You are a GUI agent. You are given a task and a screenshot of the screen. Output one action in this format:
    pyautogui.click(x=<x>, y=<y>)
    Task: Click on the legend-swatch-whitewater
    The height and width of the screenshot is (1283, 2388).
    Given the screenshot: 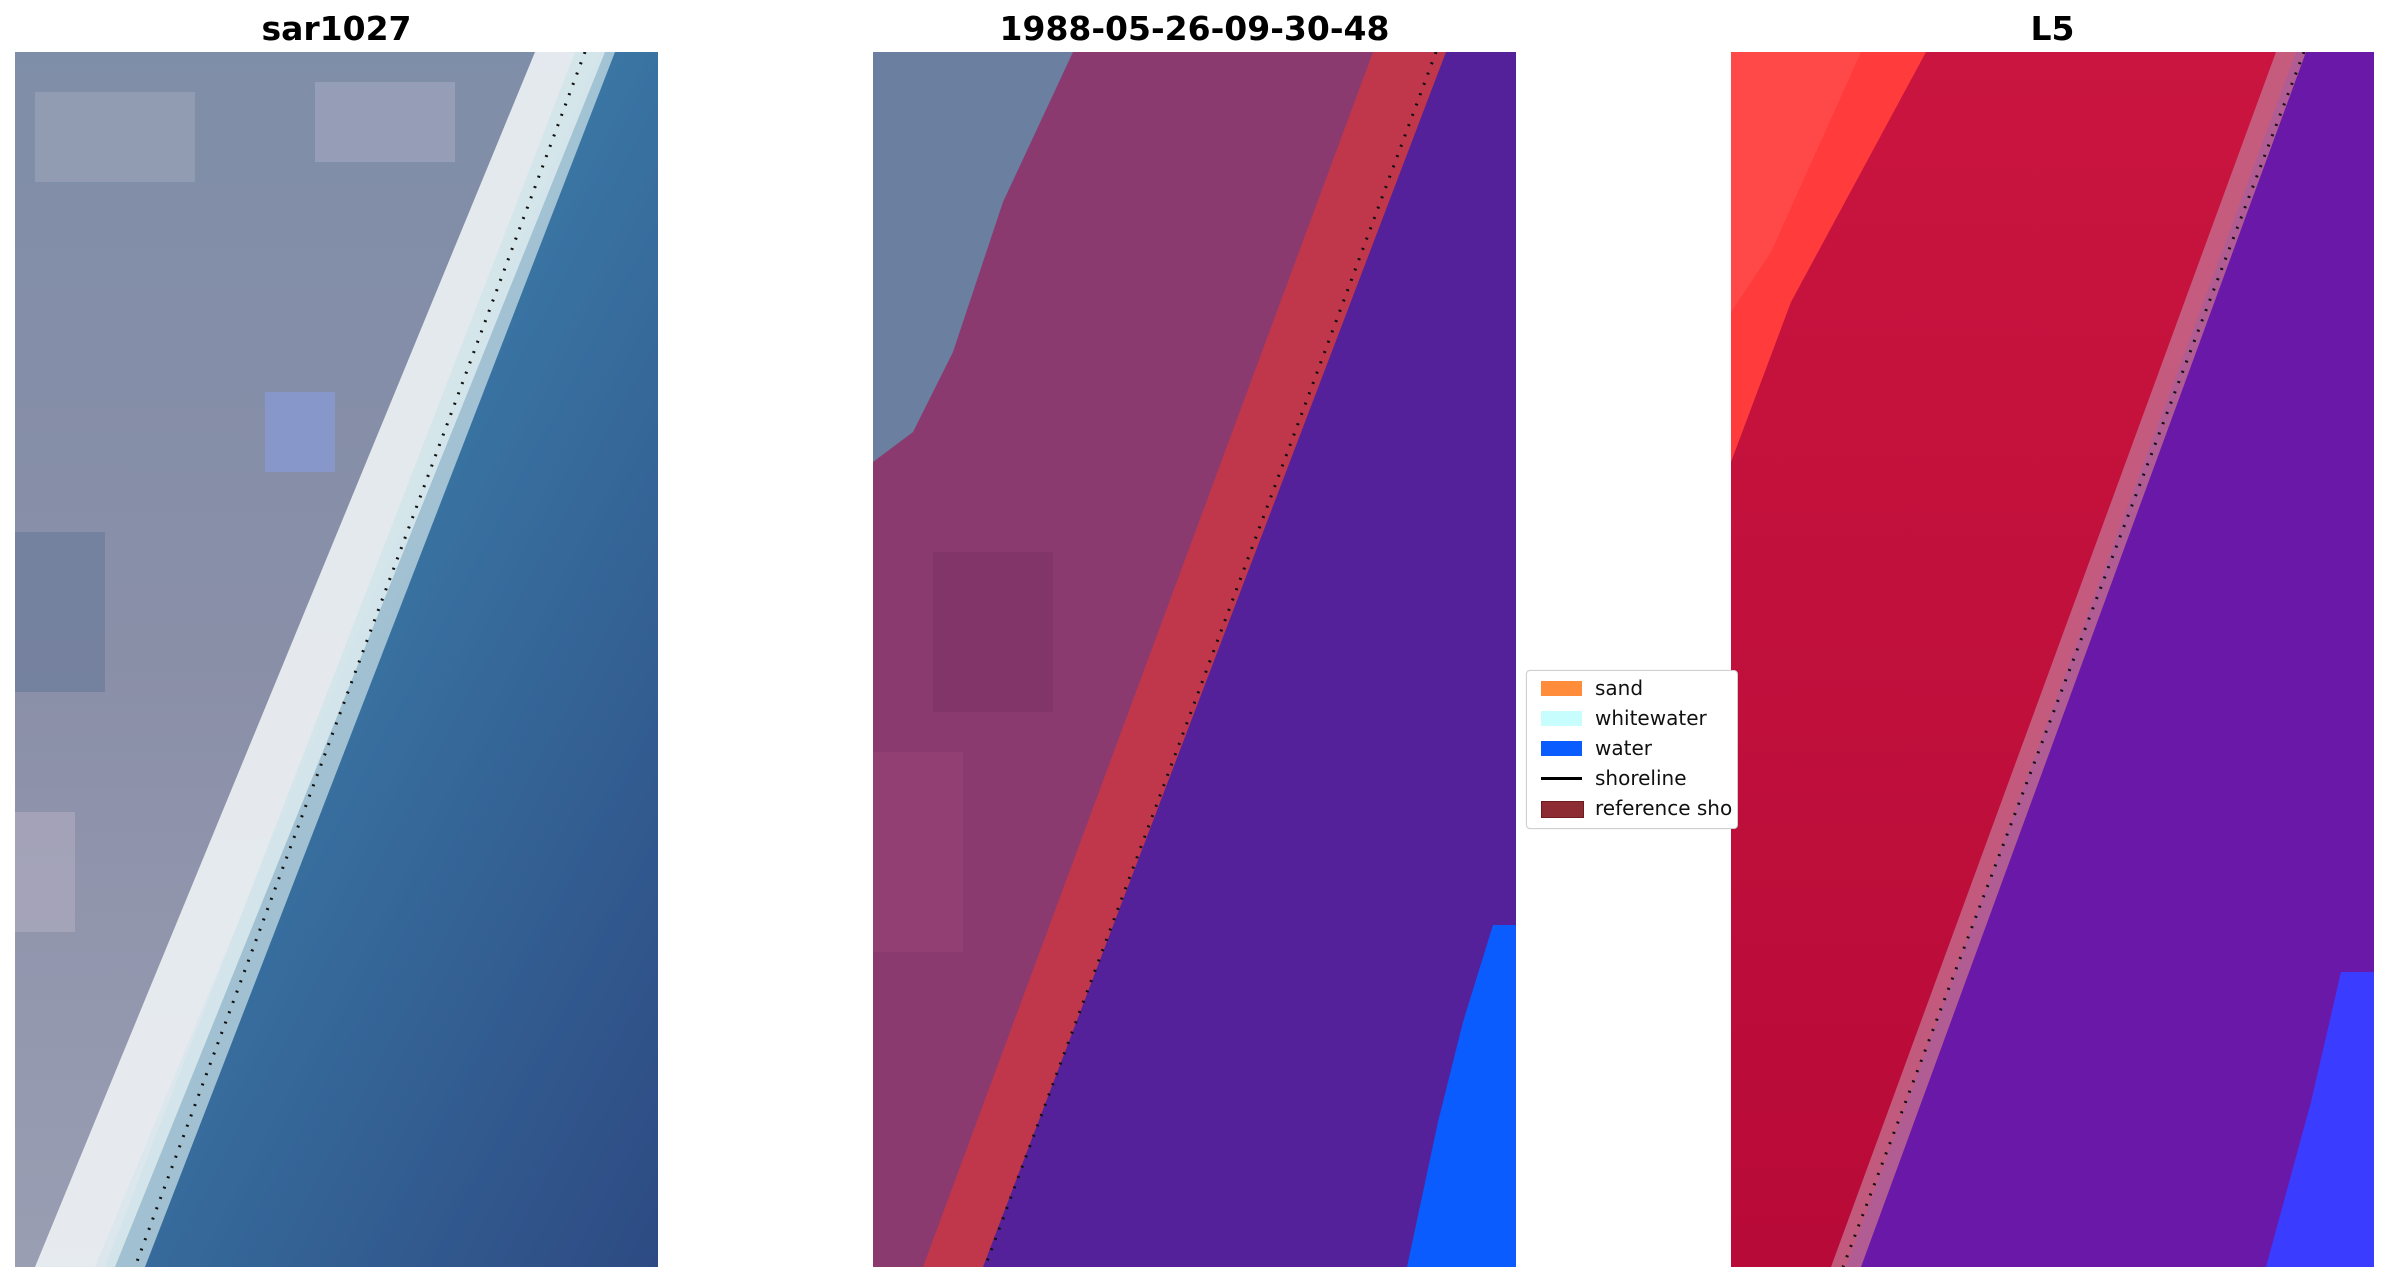 What is the action you would take?
    pyautogui.click(x=1561, y=718)
    